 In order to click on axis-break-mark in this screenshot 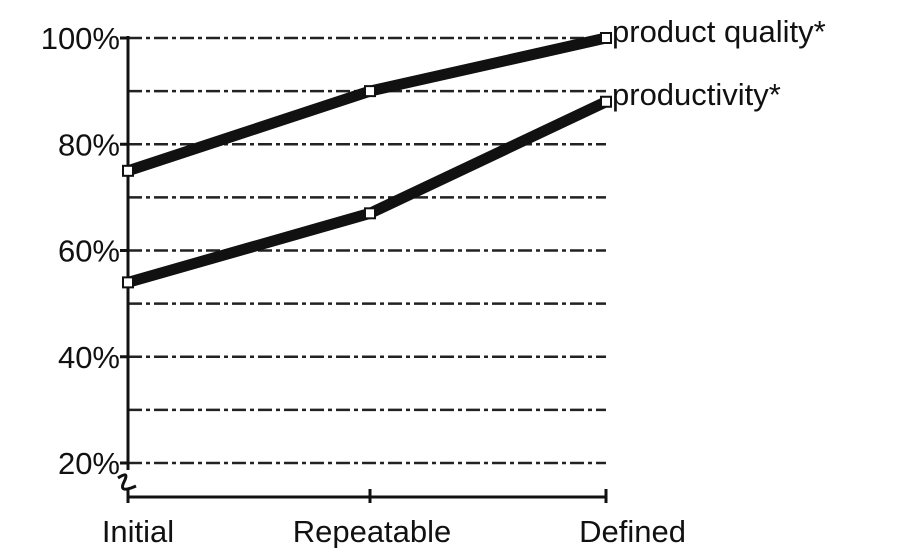, I will do `click(127, 482)`.